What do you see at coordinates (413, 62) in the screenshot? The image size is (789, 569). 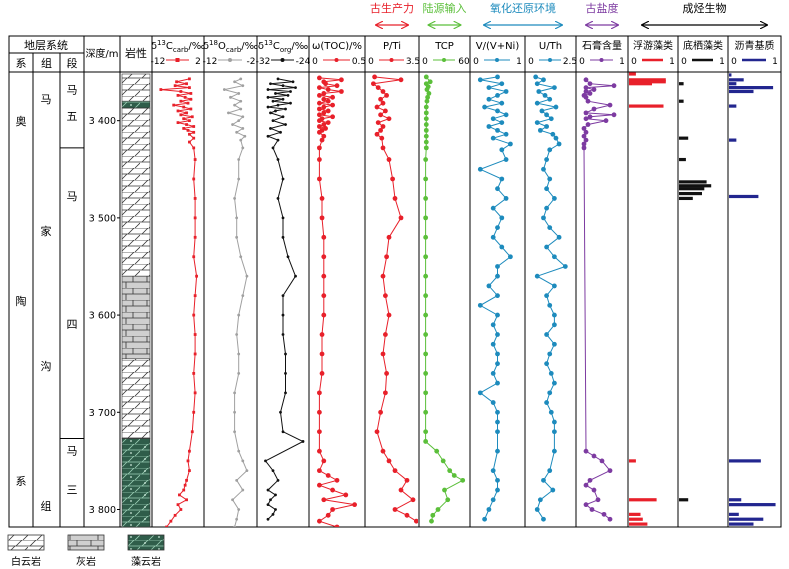 I see `tick-label-max: 3.5` at bounding box center [413, 62].